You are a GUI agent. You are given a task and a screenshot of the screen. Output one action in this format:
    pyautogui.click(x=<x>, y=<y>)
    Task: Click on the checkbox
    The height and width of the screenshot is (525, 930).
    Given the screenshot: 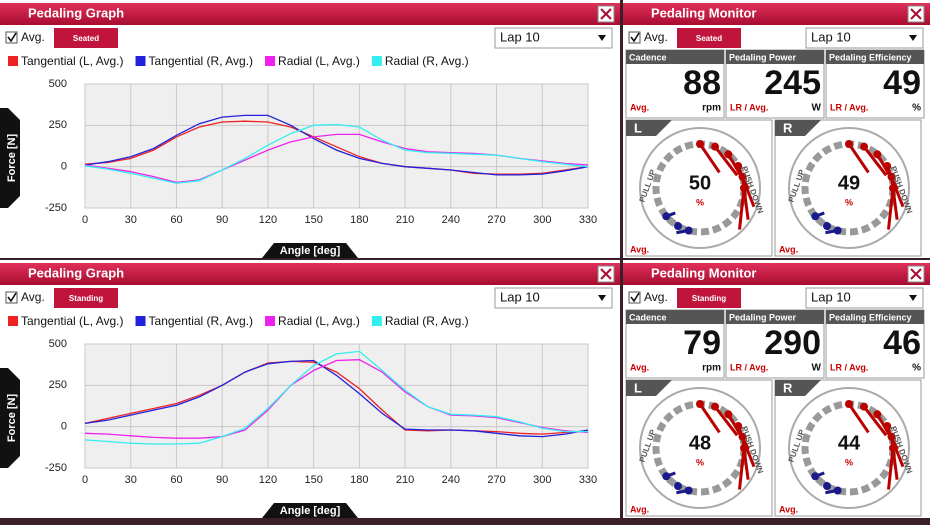 What is the action you would take?
    pyautogui.click(x=11, y=297)
    